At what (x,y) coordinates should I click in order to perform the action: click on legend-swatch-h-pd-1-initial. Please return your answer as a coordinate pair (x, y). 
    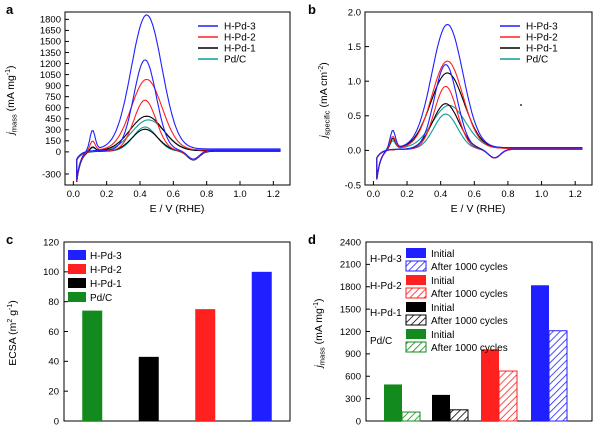
    Looking at the image, I should click on (416, 307).